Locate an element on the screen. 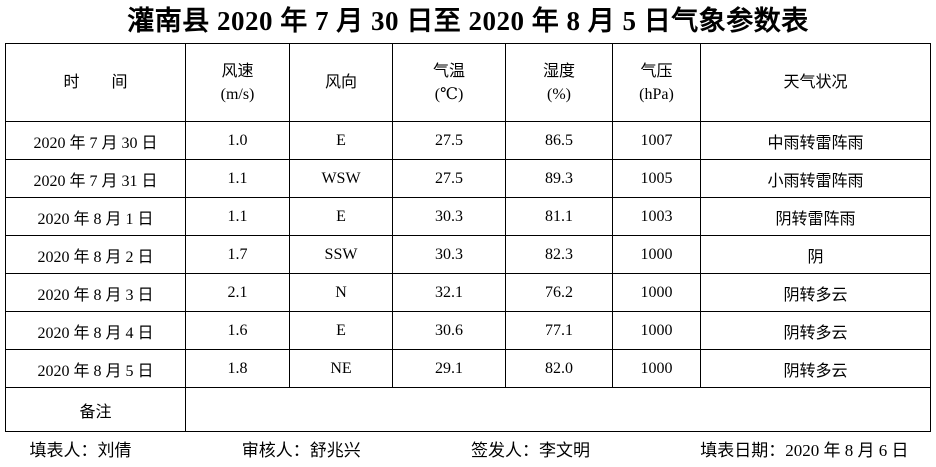 This screenshot has width=936, height=467. wind-direction-cell: NE is located at coordinates (341, 368).